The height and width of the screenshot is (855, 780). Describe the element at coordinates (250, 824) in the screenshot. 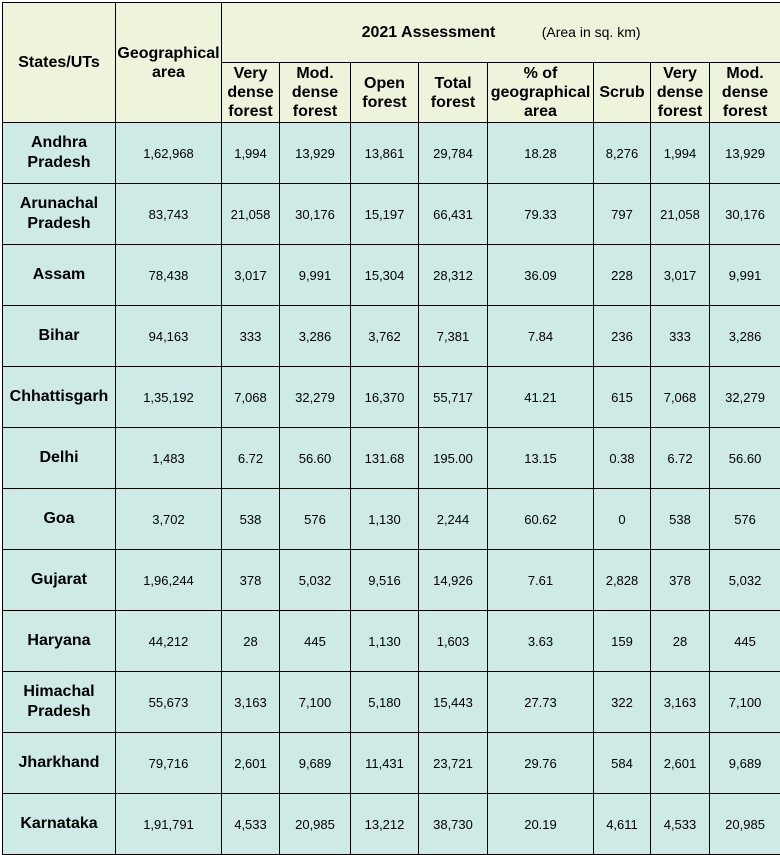

I see `table-cell: 4,533` at that location.